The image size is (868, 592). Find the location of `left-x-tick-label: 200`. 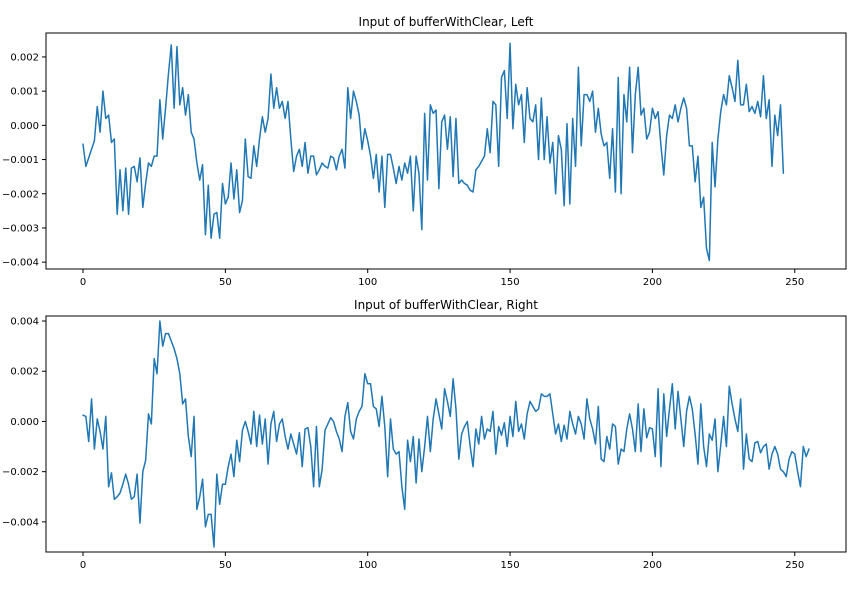

left-x-tick-label: 200 is located at coordinates (652, 282).